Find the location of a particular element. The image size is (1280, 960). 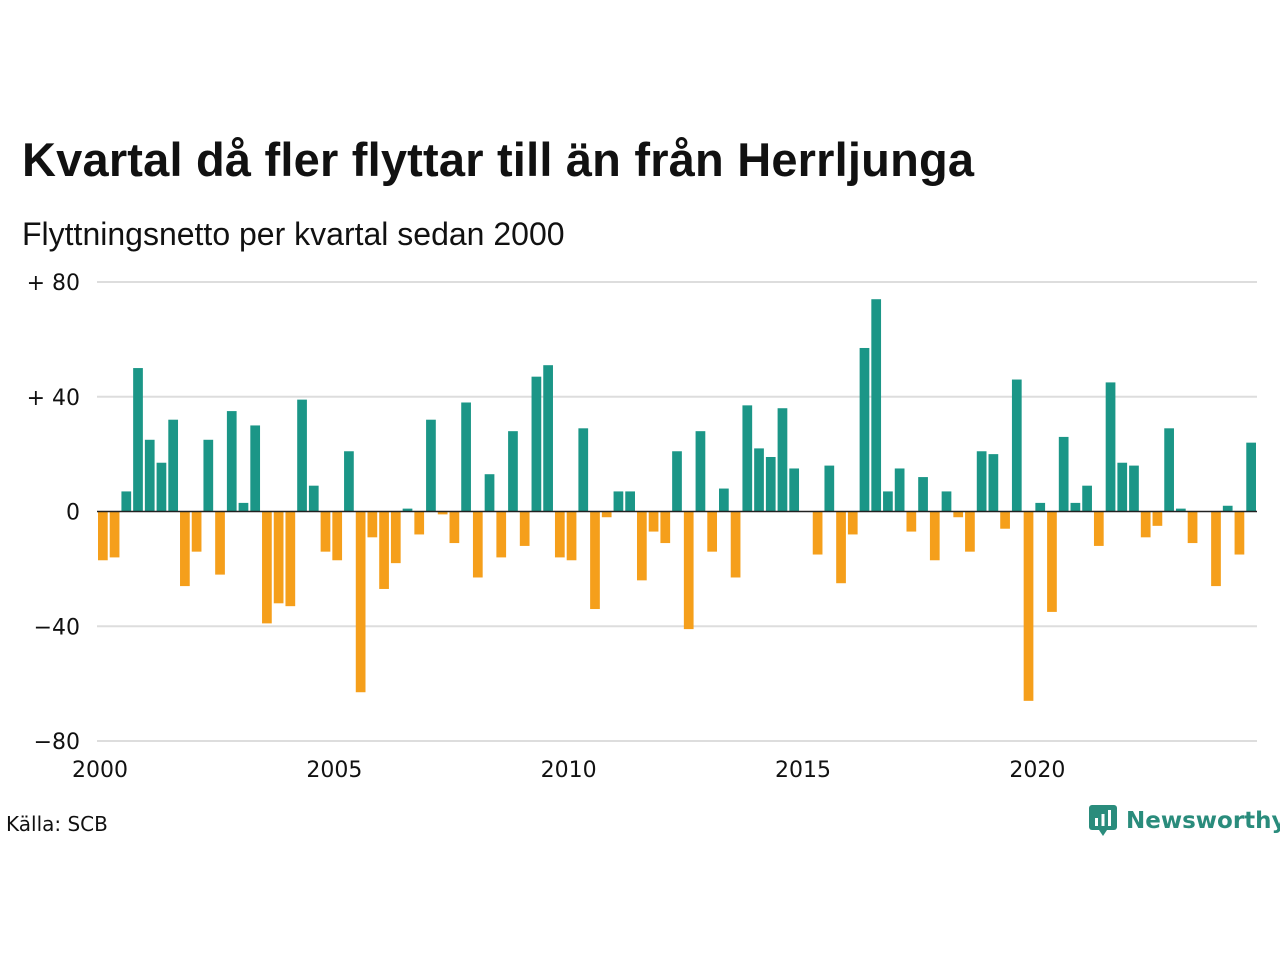

x-tick-label: 2015 is located at coordinates (803, 770).